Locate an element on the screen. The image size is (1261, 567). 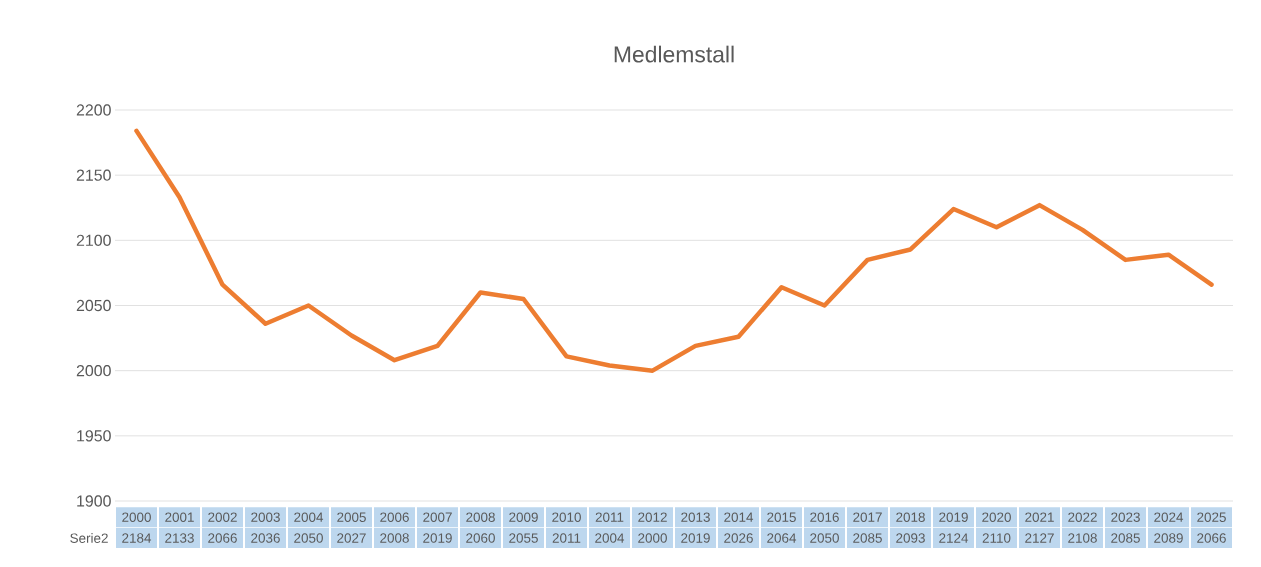
x-tick-label: 2001 is located at coordinates (179, 517).